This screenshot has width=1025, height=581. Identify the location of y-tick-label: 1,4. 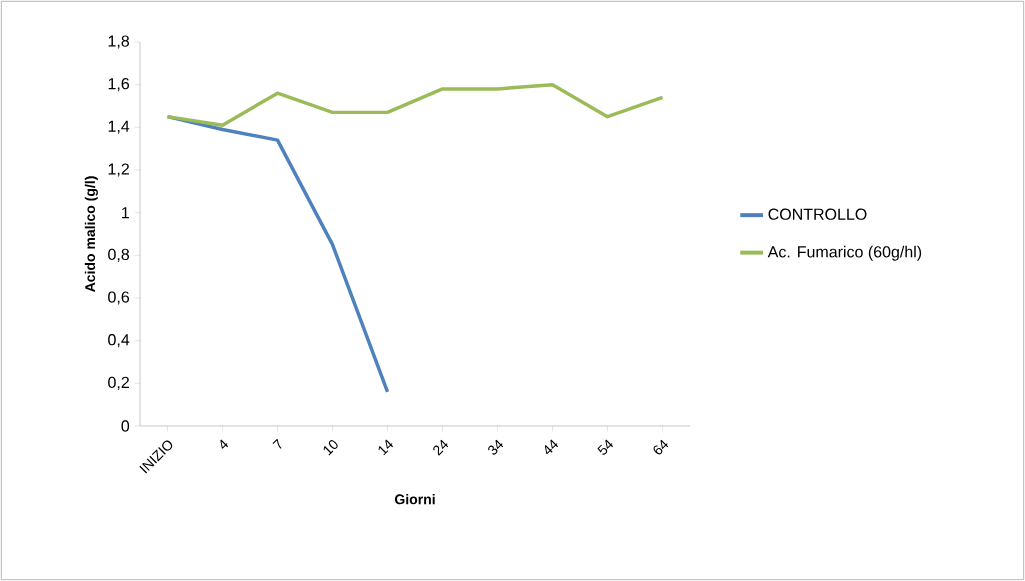
(119, 127).